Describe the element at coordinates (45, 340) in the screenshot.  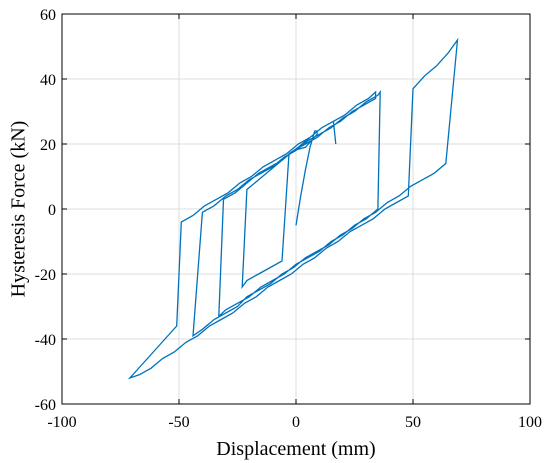
I see `y-tick-label: -40` at that location.